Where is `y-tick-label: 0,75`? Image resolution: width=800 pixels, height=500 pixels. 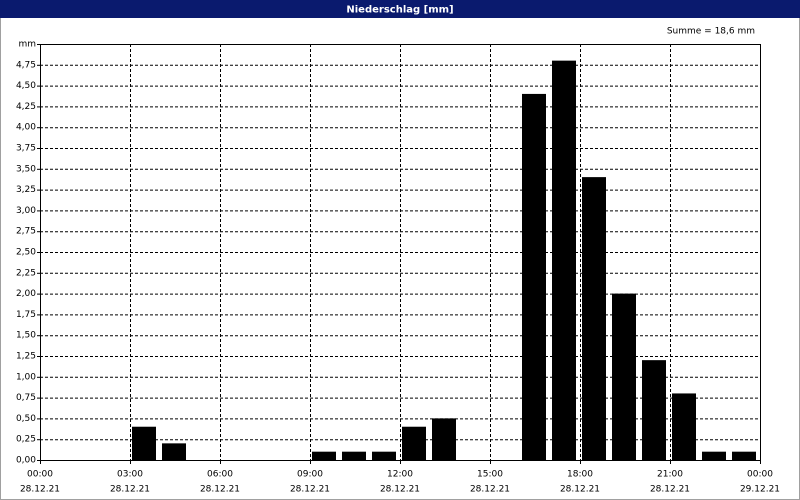
y-tick-label: 0,75 is located at coordinates (26, 398).